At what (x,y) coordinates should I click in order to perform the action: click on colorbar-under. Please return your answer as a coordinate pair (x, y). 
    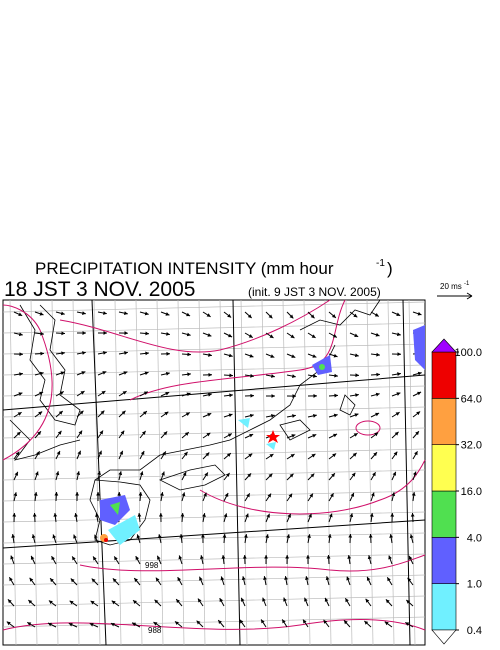
    Looking at the image, I should click on (444, 637).